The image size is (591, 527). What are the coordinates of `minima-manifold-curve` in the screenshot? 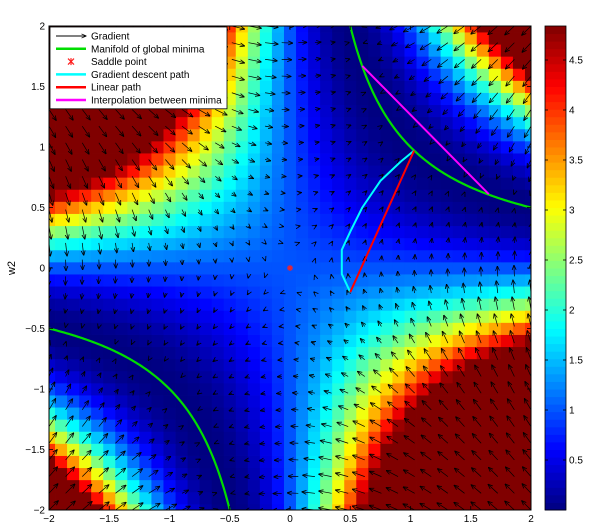 It's located at (140, 418).